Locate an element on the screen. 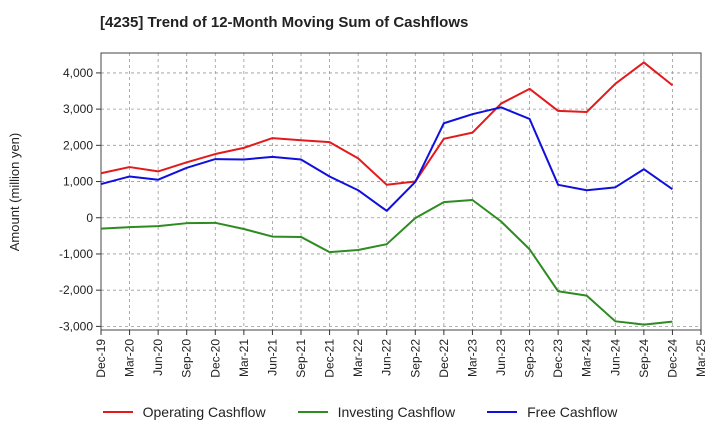 The width and height of the screenshot is (720, 440). x-tick-label: Sep-24 is located at coordinates (644, 358).